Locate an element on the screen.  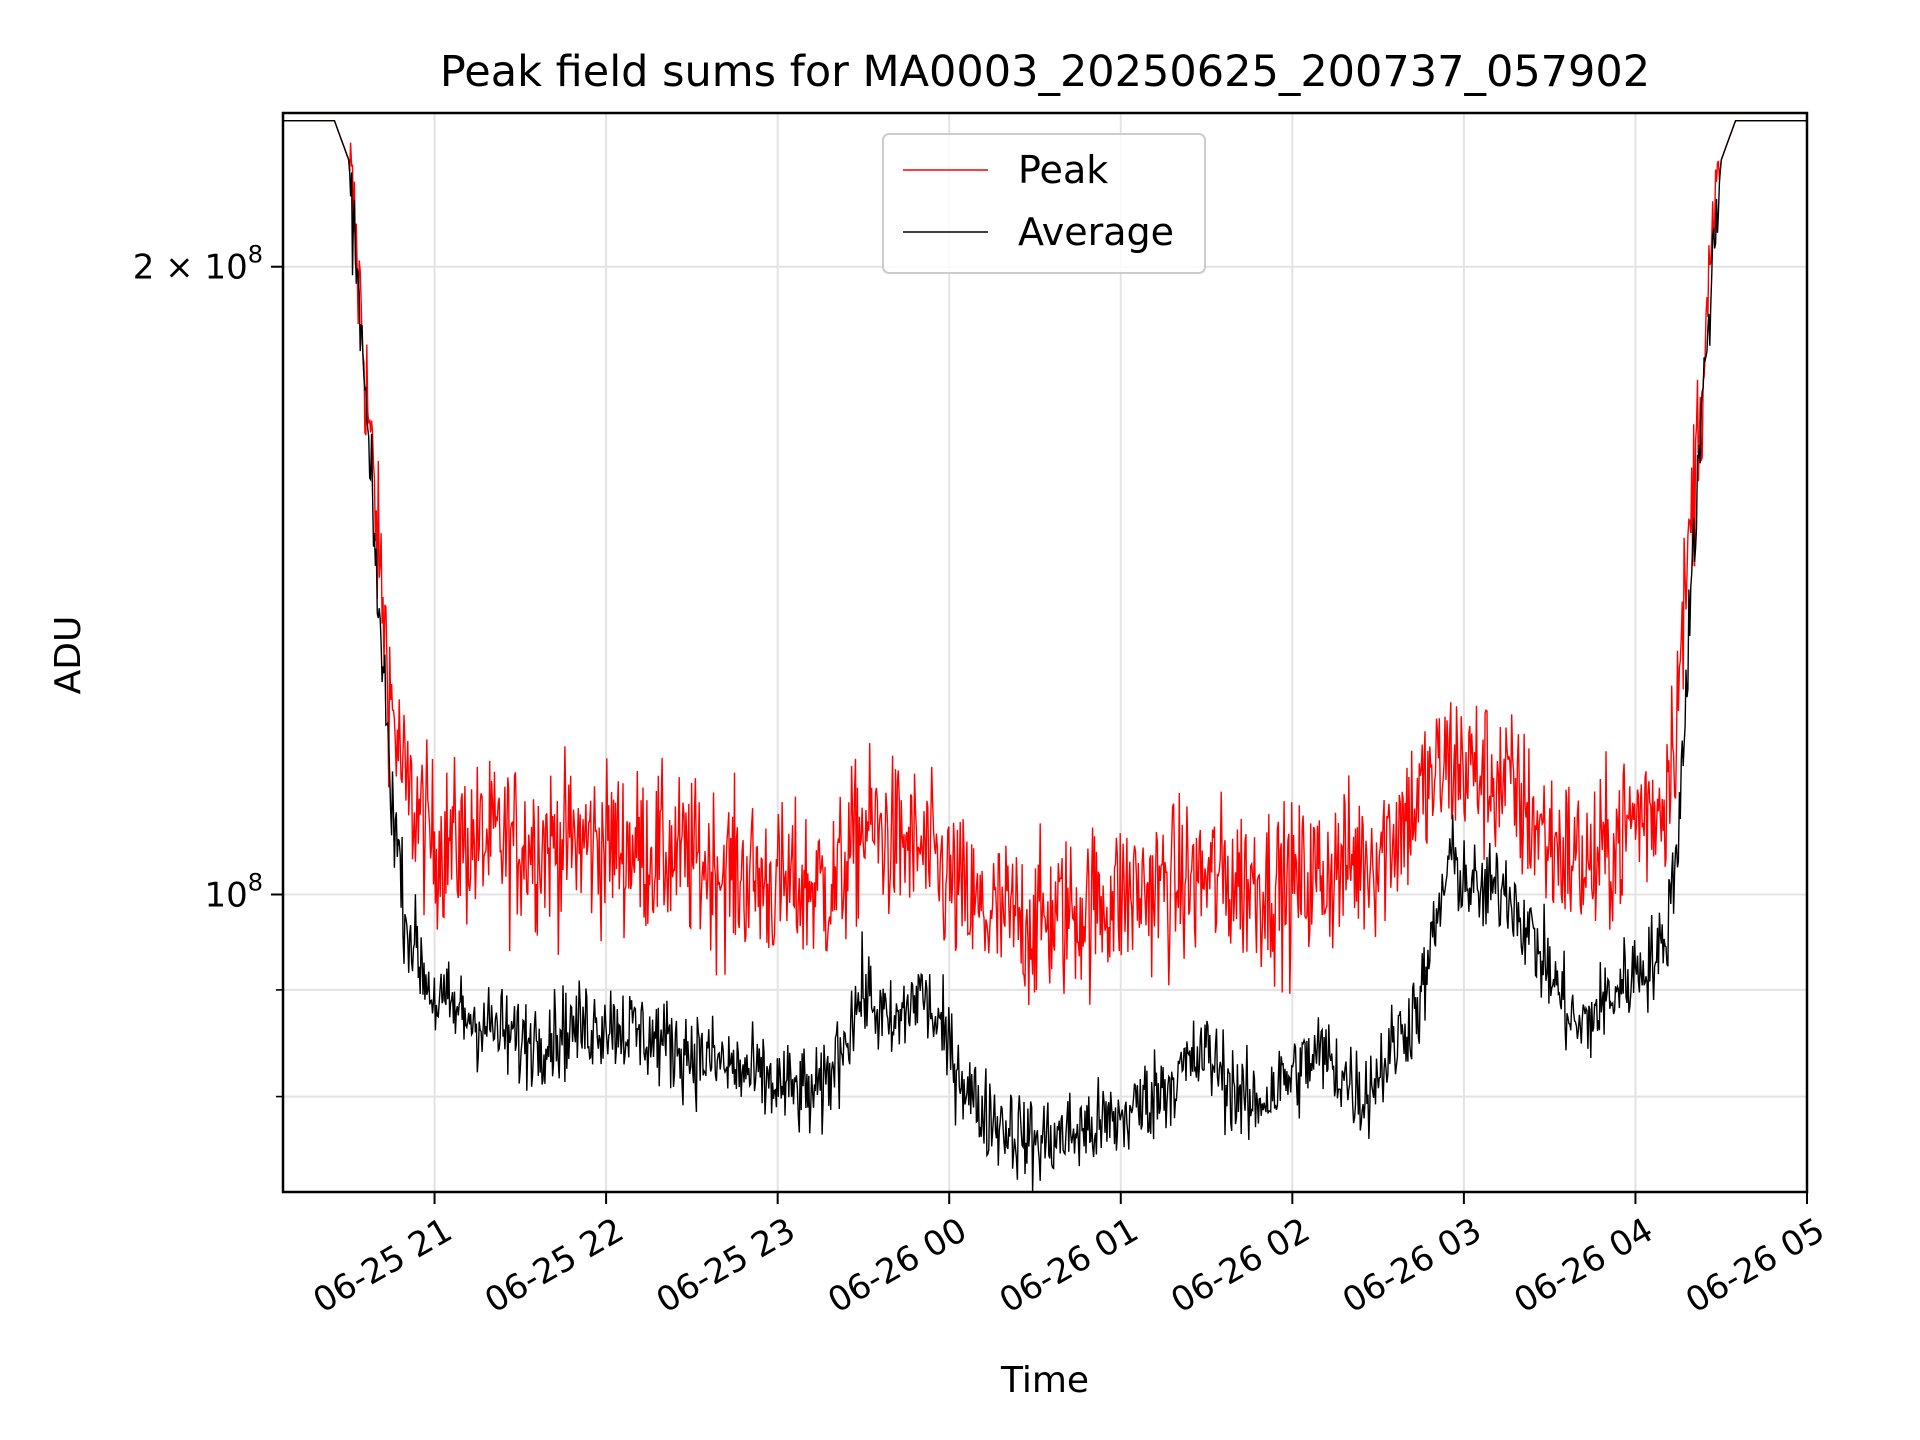
x-axis-label: Time is located at coordinates (1044, 1380).